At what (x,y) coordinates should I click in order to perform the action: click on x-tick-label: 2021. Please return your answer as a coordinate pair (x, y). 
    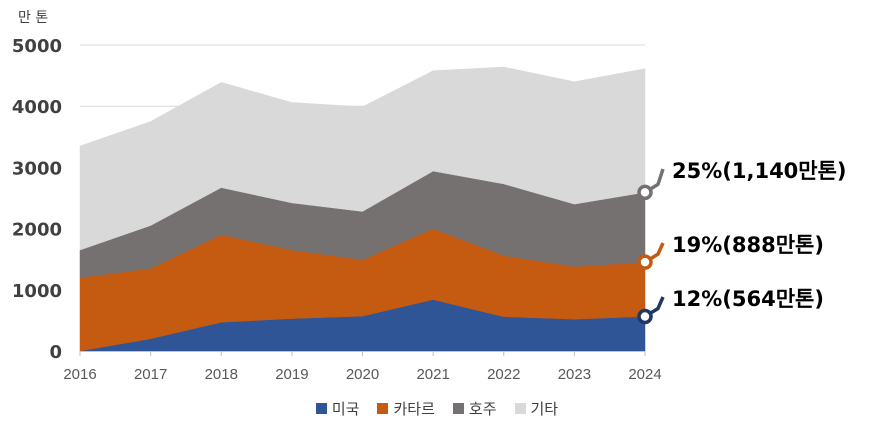
    Looking at the image, I should click on (432, 374).